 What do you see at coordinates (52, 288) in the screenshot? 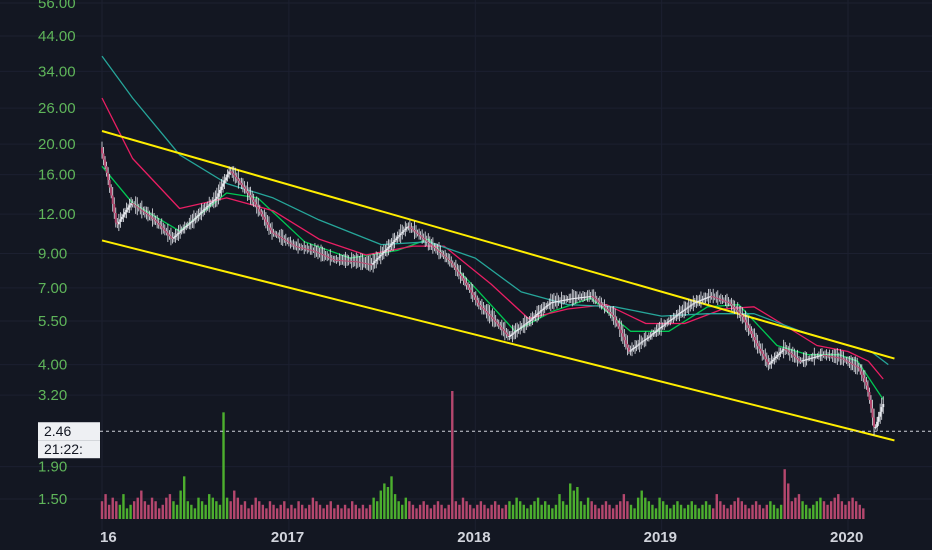
I see `y-tick-label: 7.00` at bounding box center [52, 288].